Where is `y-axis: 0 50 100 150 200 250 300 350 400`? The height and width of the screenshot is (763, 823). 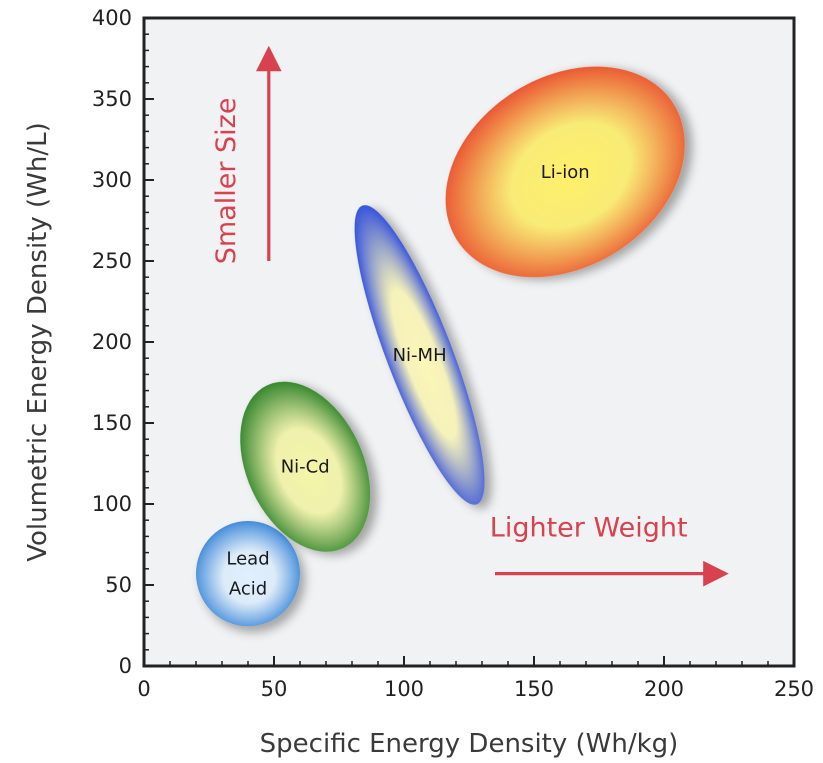
y-axis: 0 50 100 150 200 250 300 350 400 is located at coordinates (123, 342).